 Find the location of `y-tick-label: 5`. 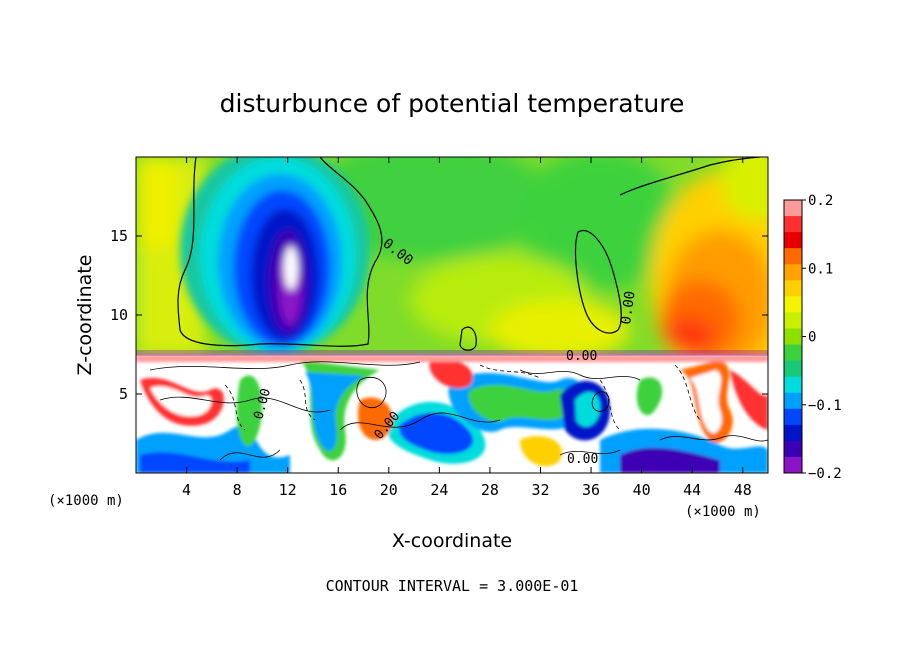

y-tick-label: 5 is located at coordinates (123, 394).